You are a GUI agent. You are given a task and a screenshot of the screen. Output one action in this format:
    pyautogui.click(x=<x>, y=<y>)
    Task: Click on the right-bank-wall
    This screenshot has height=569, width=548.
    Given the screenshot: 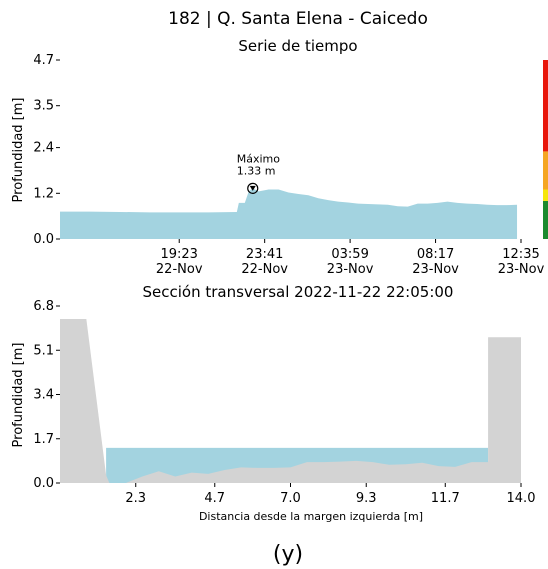 What is the action you would take?
    pyautogui.click(x=504, y=410)
    